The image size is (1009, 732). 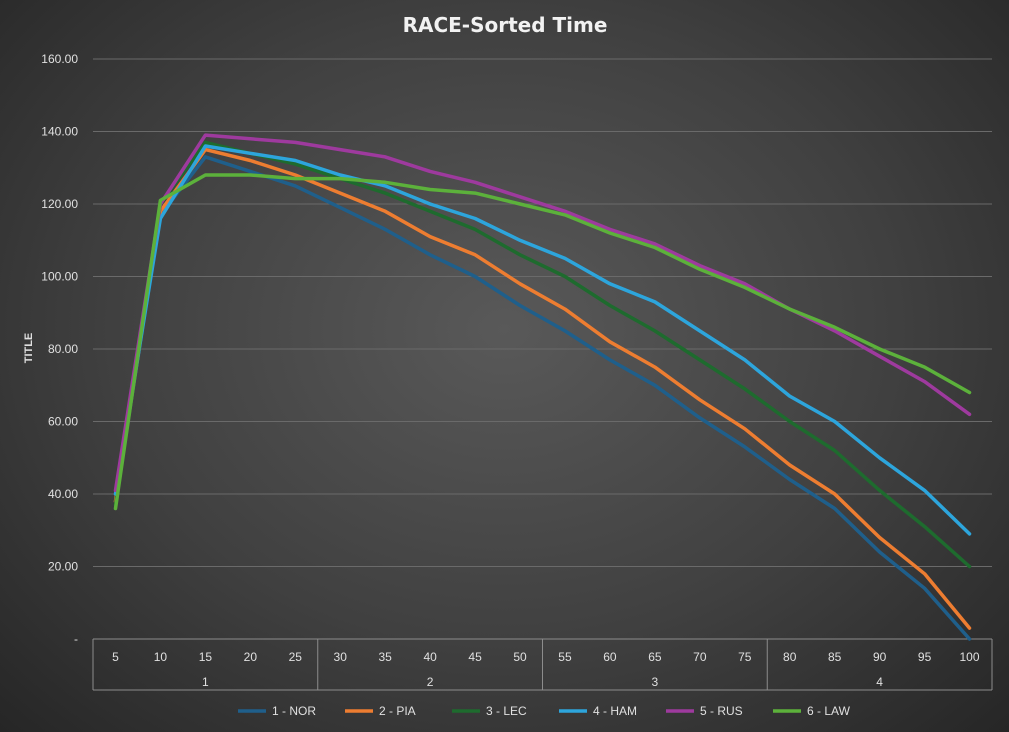 What do you see at coordinates (251, 657) in the screenshot?
I see `x-tick-label: 20` at bounding box center [251, 657].